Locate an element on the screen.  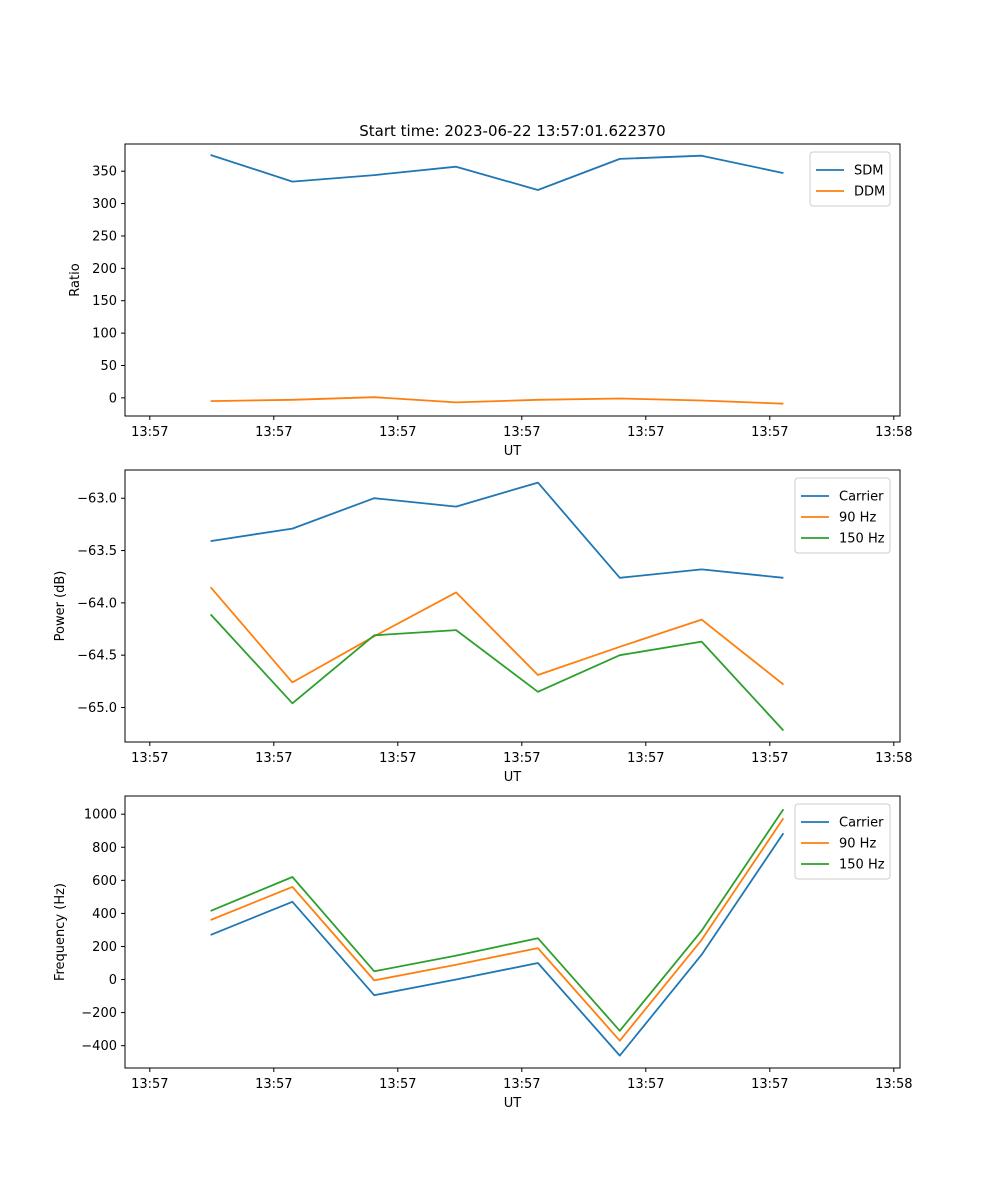
y-tick-label: −400 is located at coordinates (99, 1046).